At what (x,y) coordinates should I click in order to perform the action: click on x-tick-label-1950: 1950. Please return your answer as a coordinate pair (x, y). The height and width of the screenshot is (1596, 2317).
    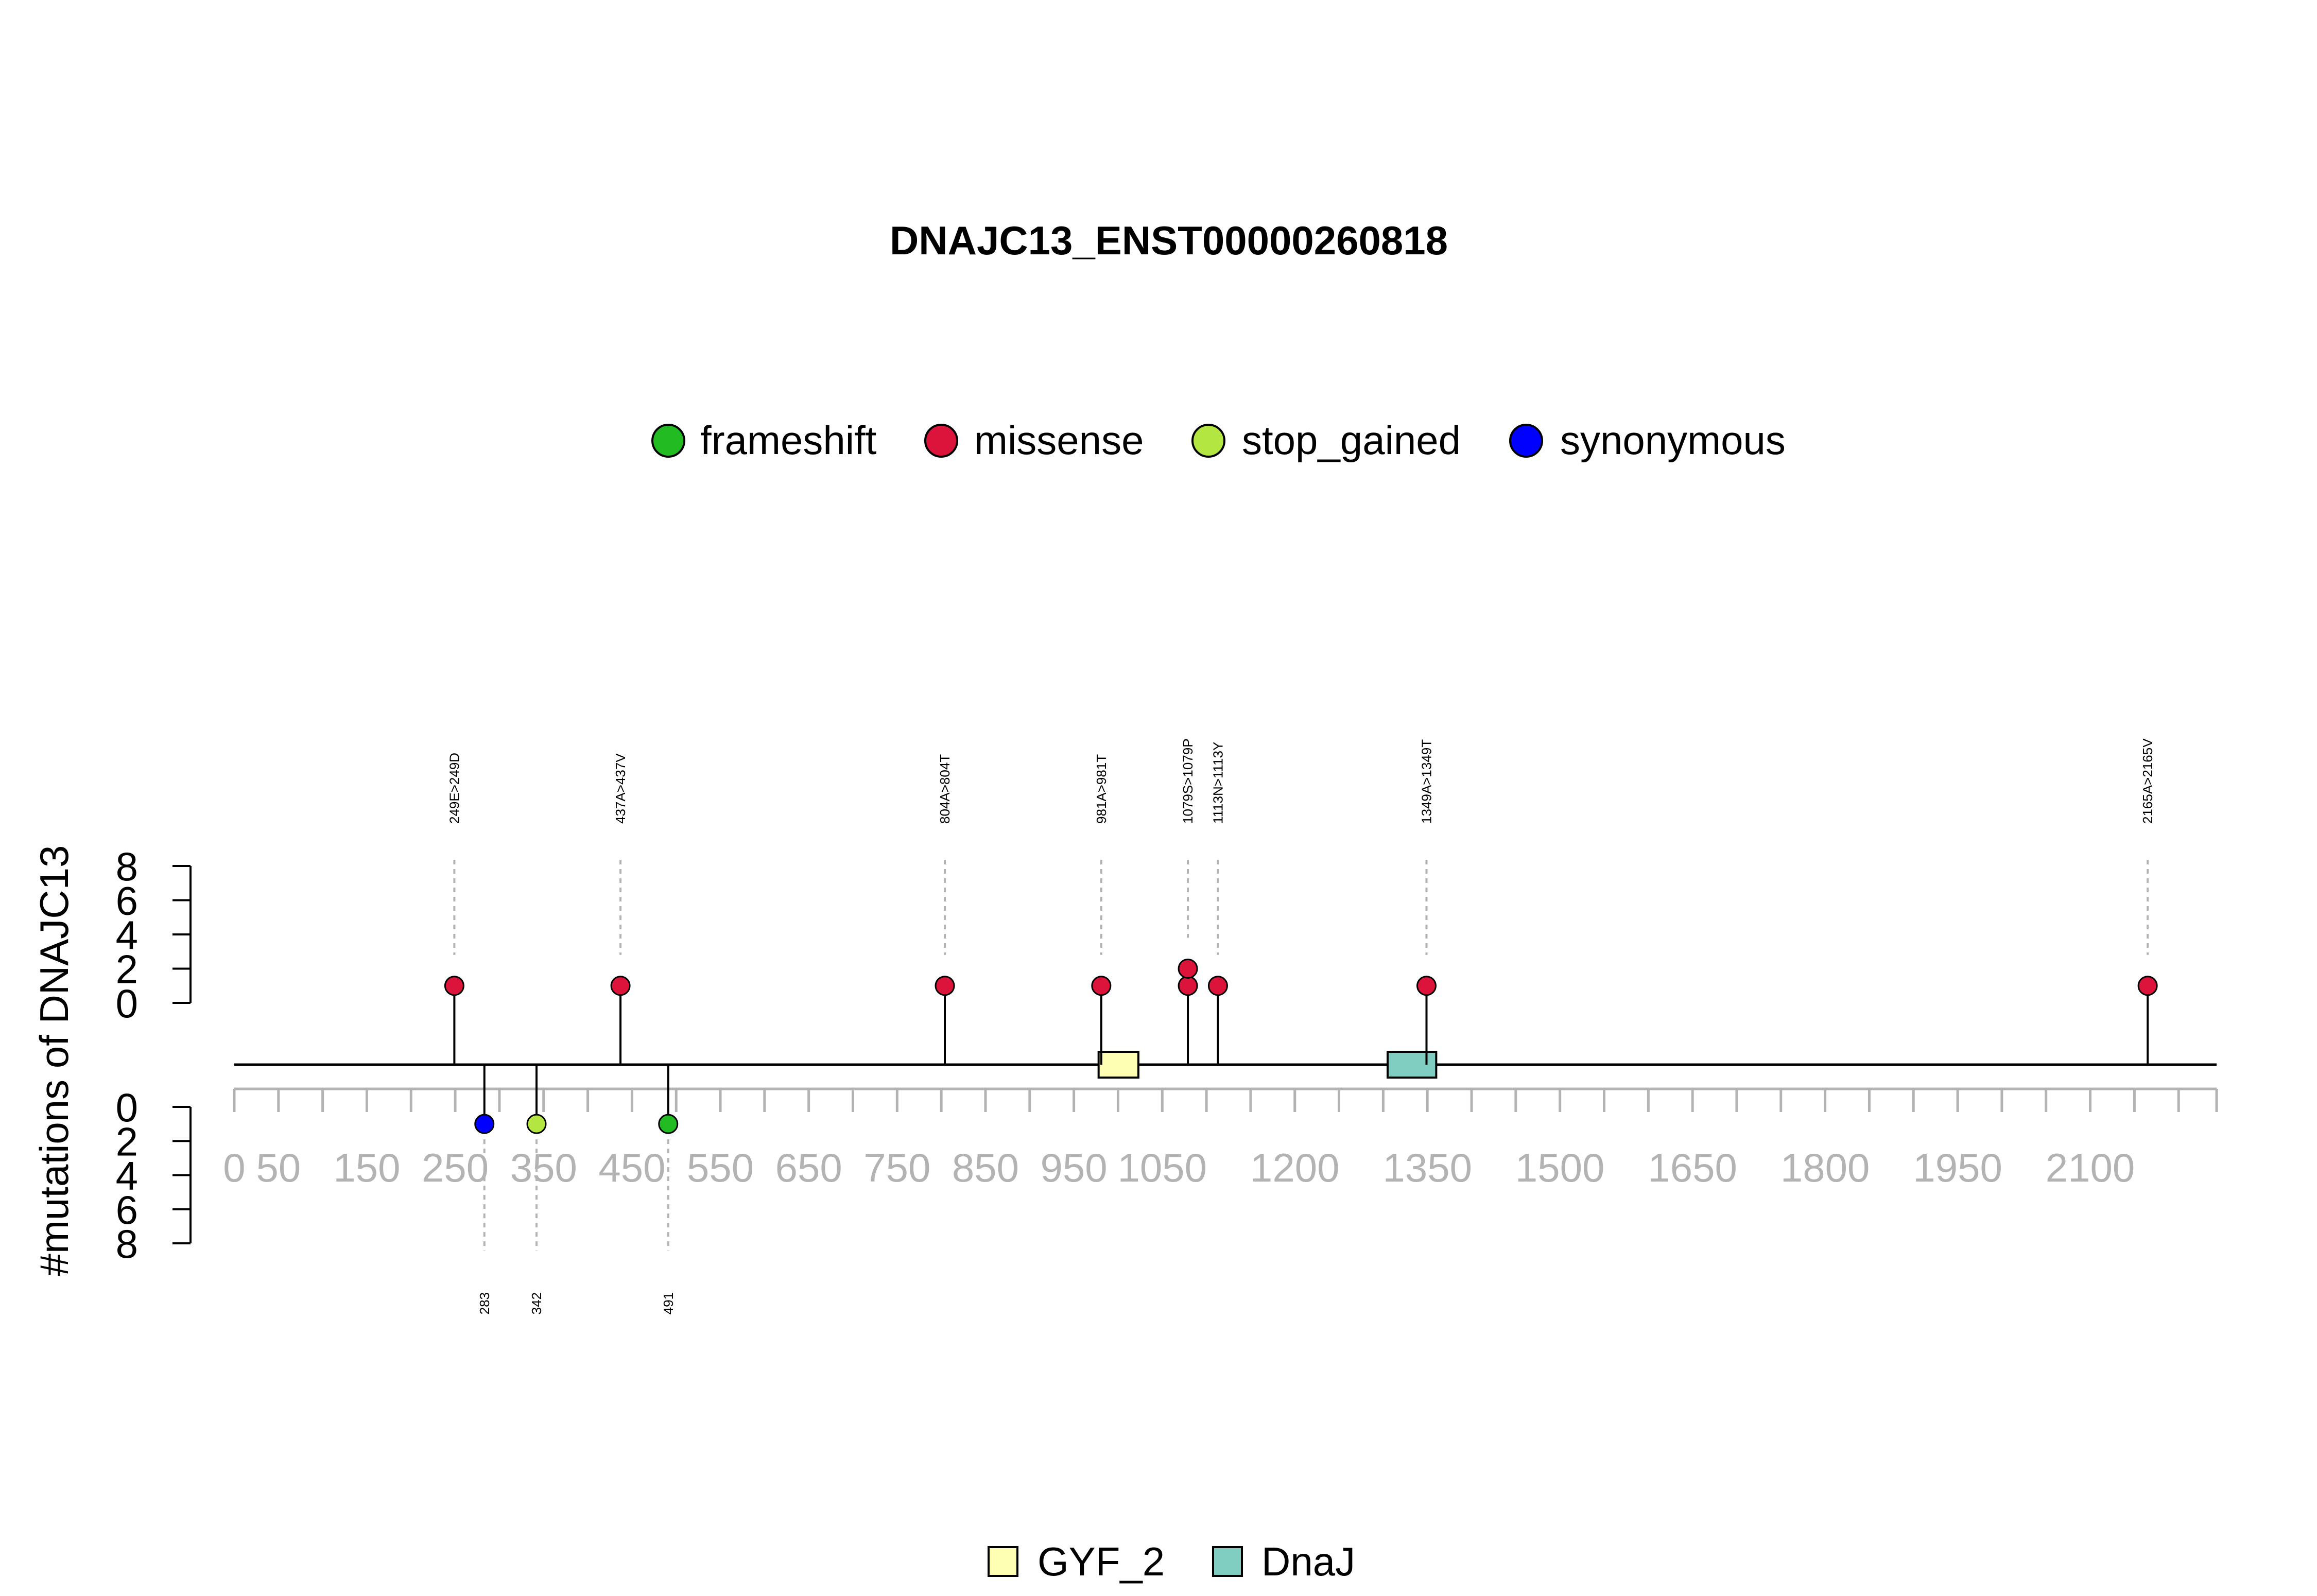
    Looking at the image, I should click on (1957, 1167).